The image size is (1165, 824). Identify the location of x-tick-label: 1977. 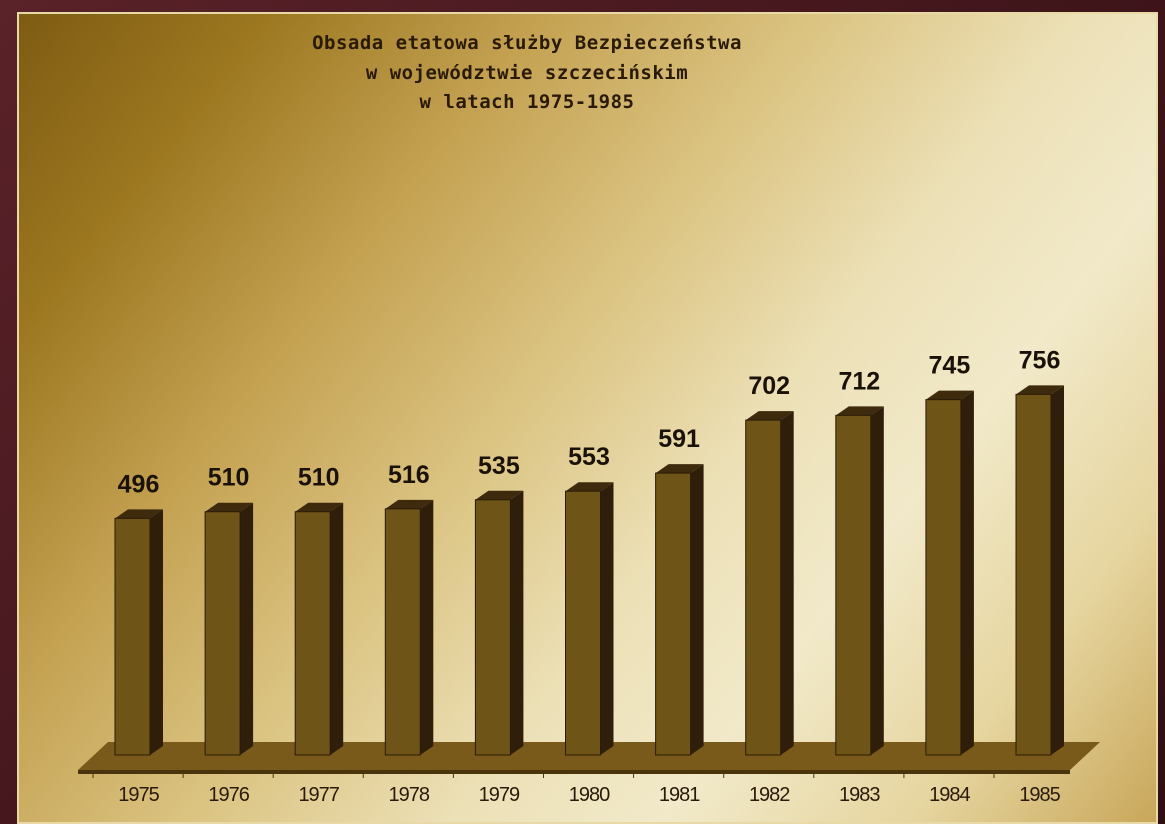
(318, 795).